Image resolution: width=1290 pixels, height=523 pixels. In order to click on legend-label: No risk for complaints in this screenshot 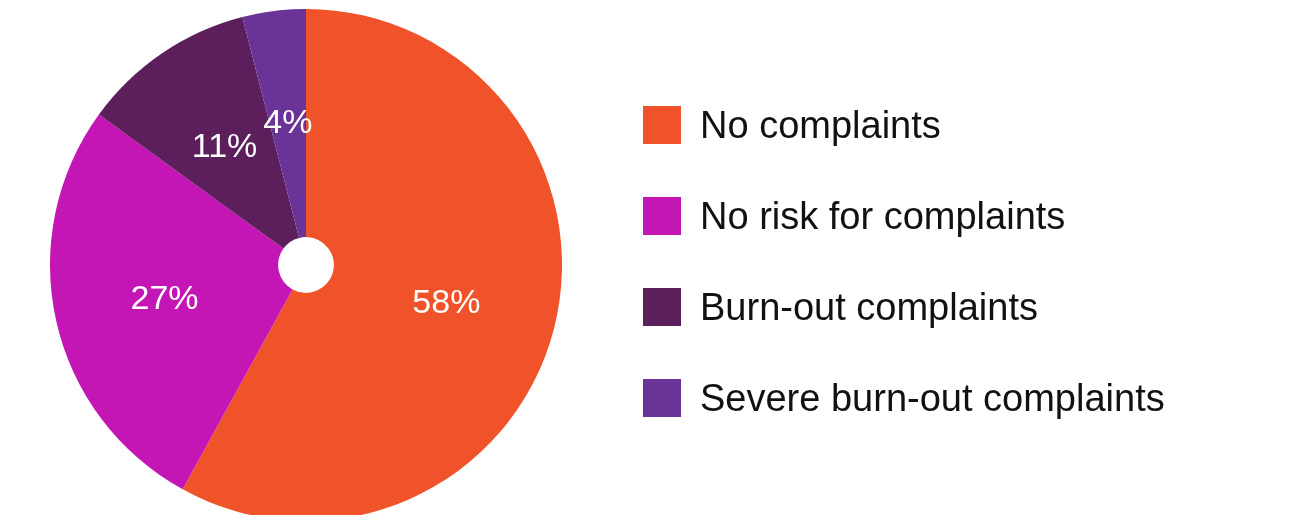, I will do `click(883, 216)`.